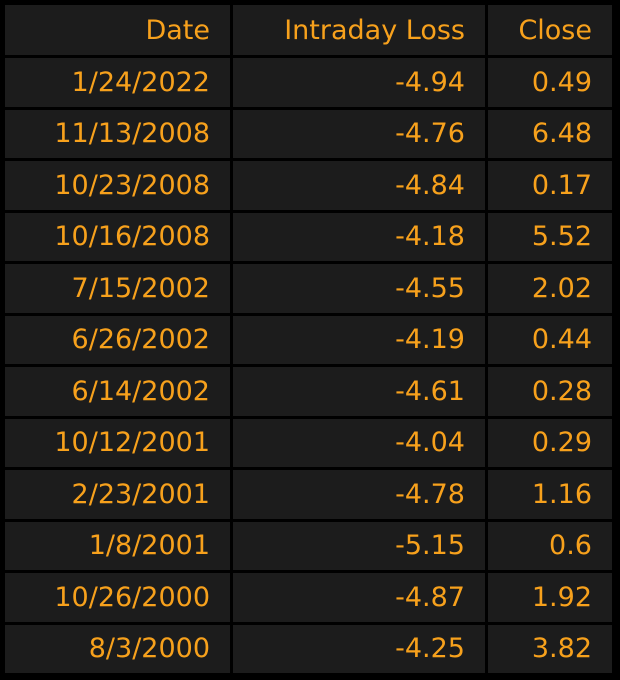  I want to click on table-cell: 6/26/2002, so click(117, 339).